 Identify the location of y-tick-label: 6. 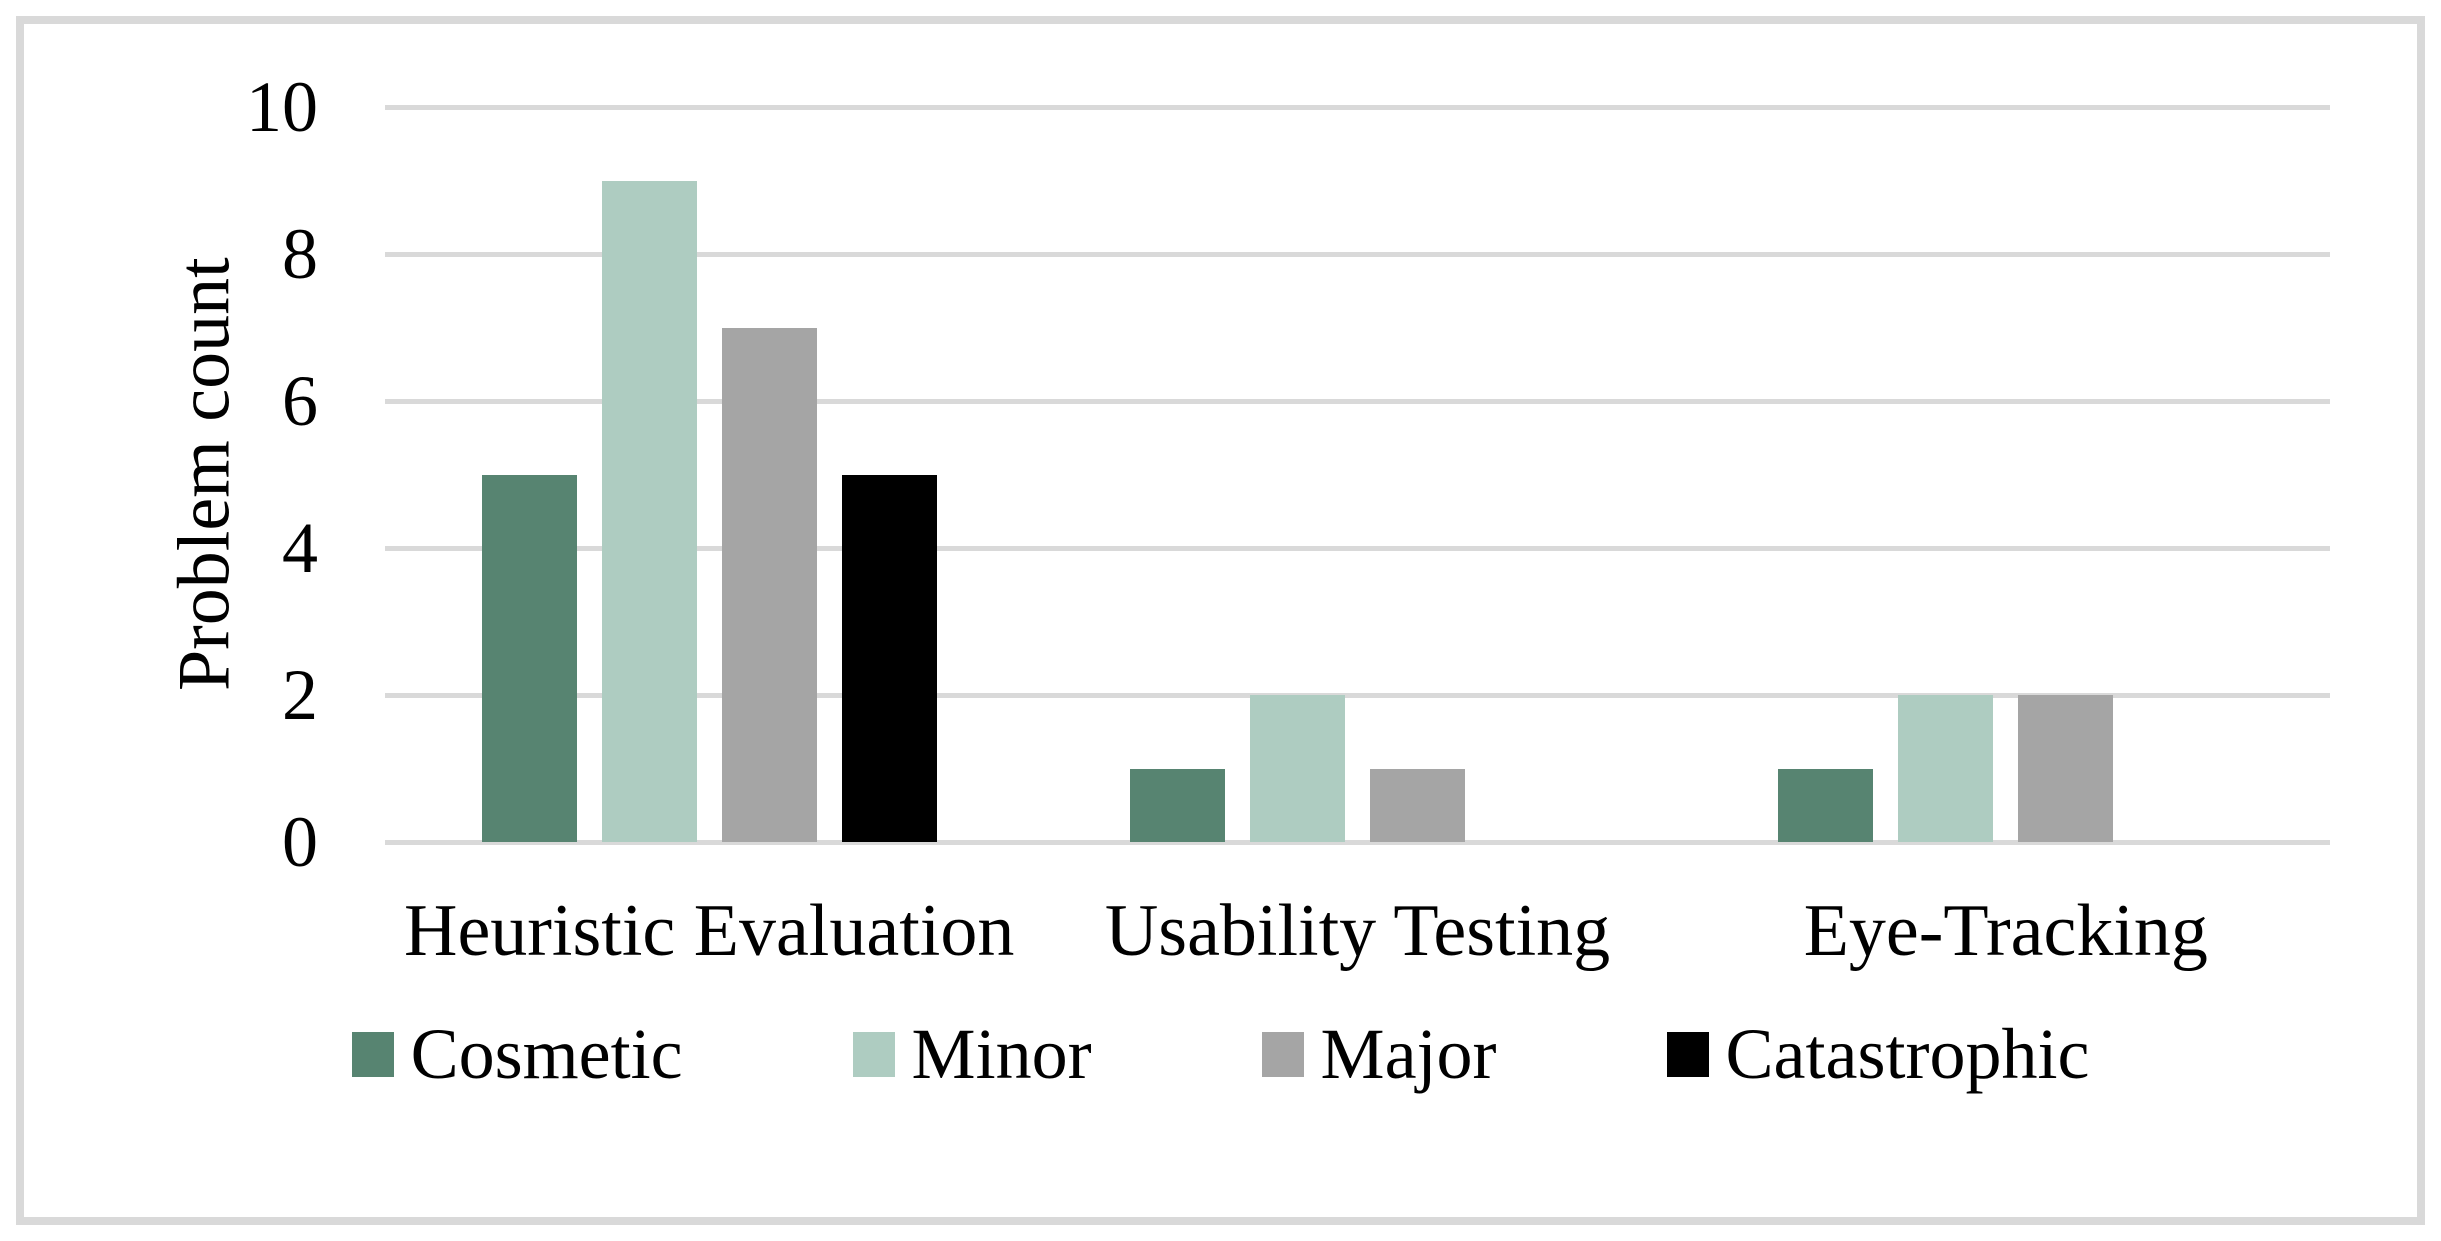
(300, 401).